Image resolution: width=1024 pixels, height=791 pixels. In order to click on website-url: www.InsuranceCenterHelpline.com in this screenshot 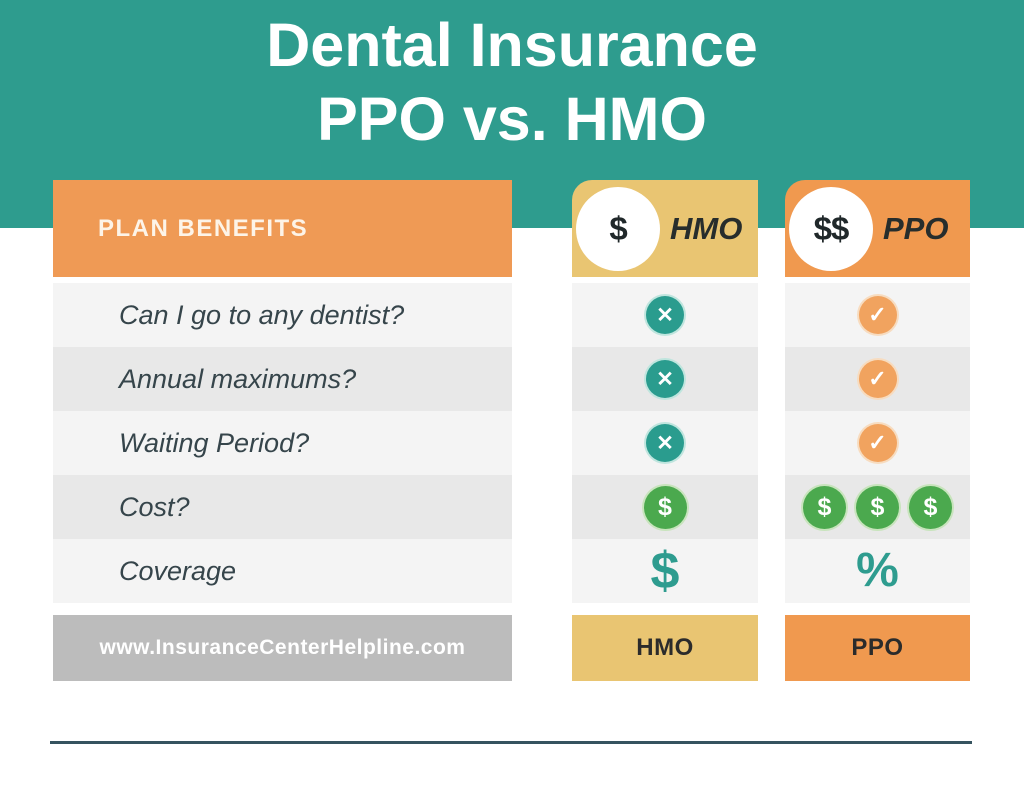, I will do `click(282, 647)`.